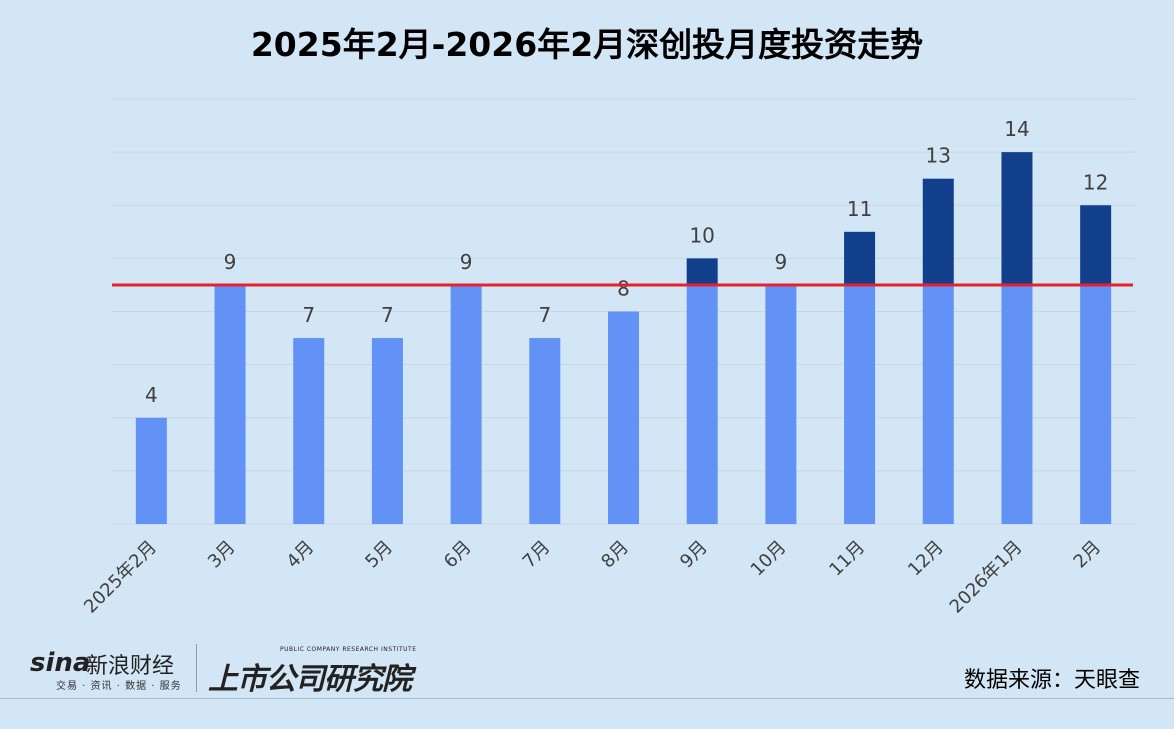  Describe the element at coordinates (151, 395) in the screenshot. I see `data-label: 4` at that location.